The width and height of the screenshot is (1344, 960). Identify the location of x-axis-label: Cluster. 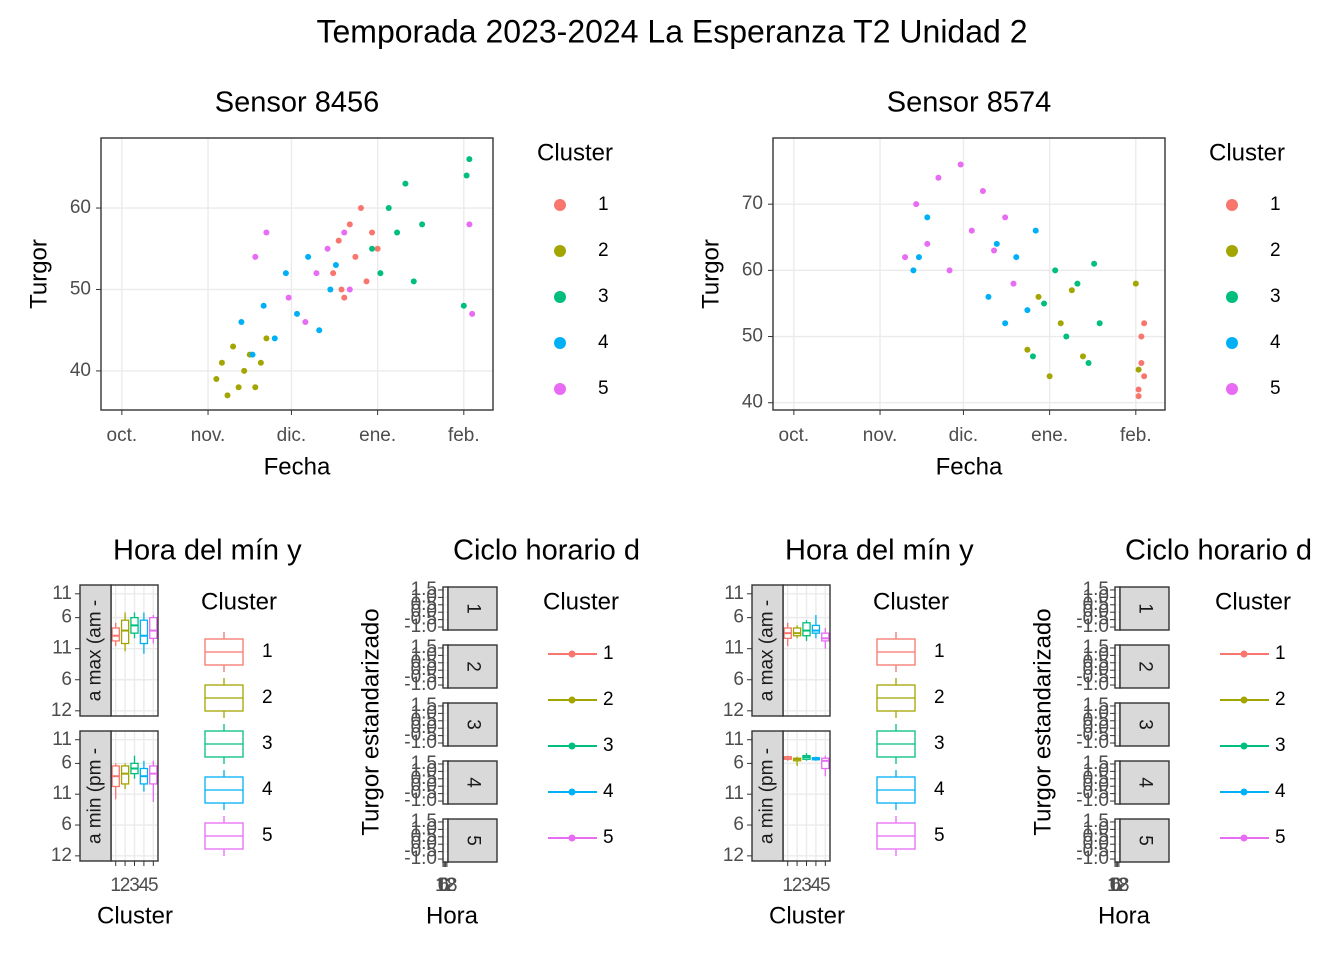
(135, 915).